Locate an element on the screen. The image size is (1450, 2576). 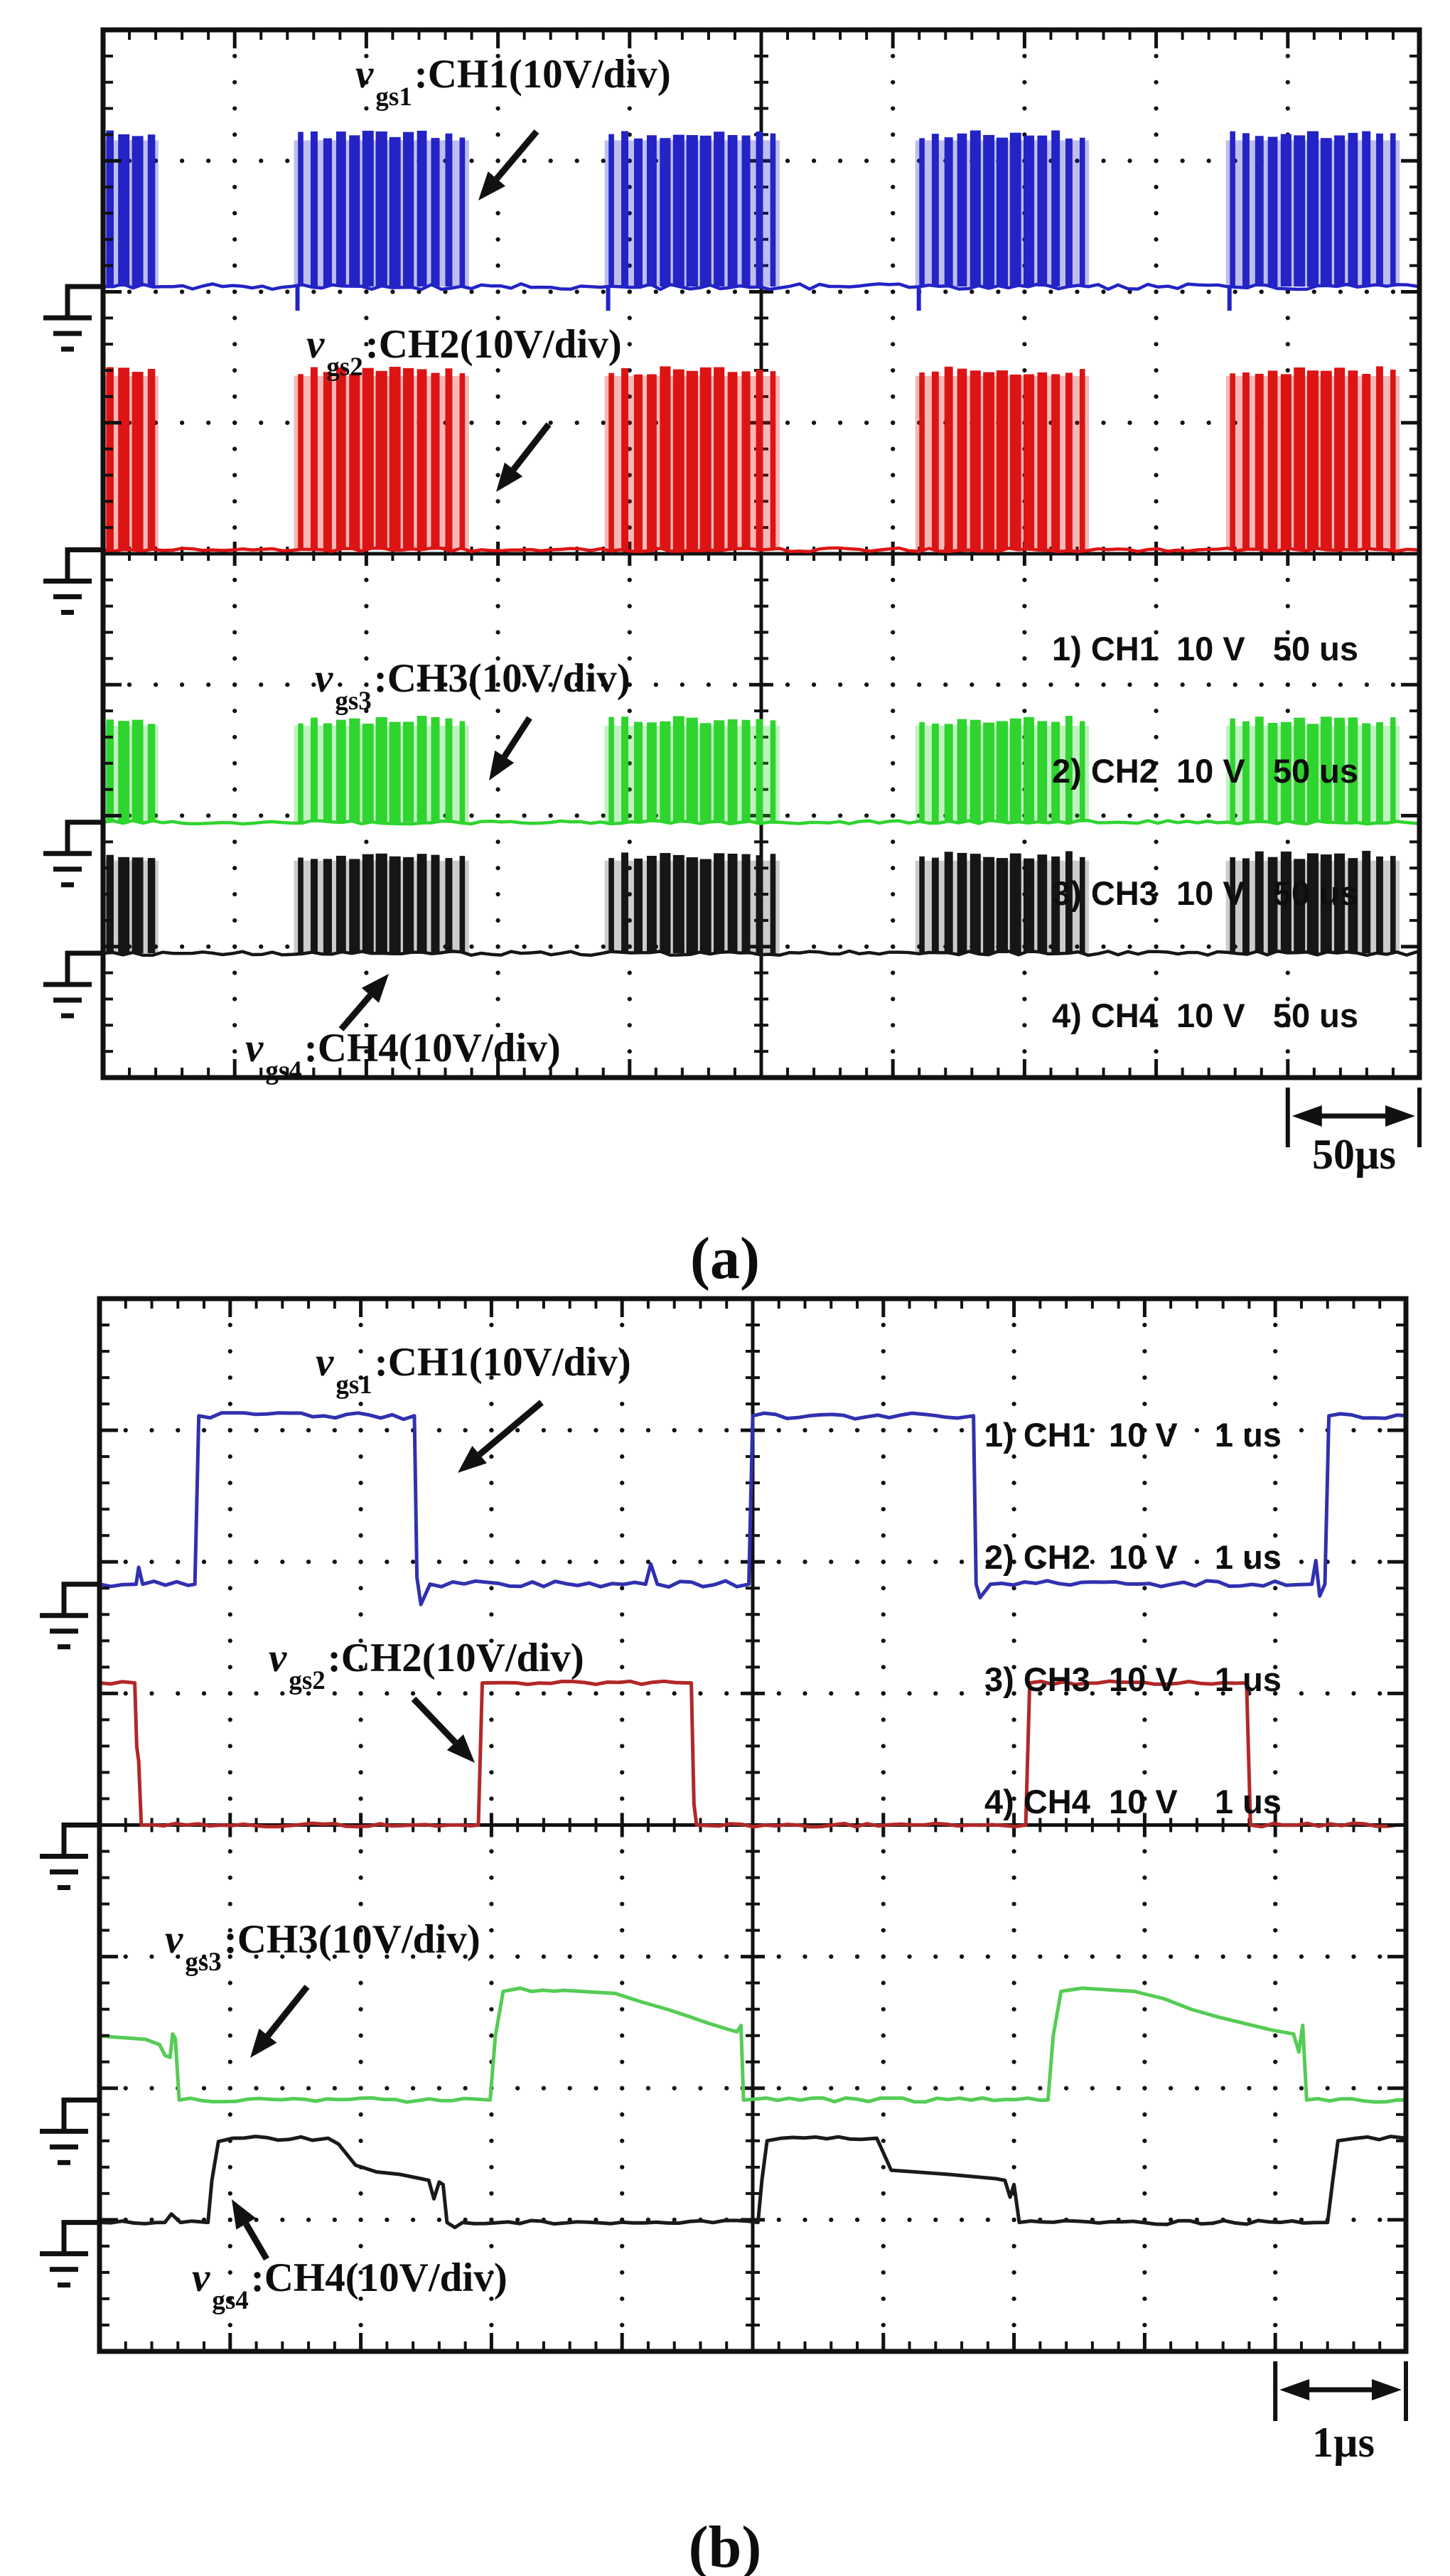
channel-label-vgs4-b: vgs4:CH4(10V/div) is located at coordinates (350, 2285).